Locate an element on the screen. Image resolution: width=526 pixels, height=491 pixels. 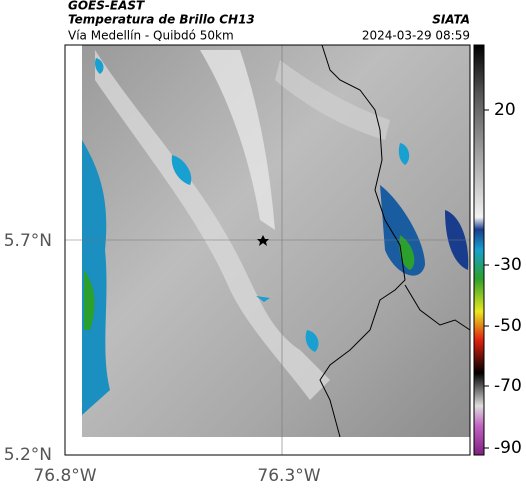
colorbar-label: -30 is located at coordinates (508, 265).